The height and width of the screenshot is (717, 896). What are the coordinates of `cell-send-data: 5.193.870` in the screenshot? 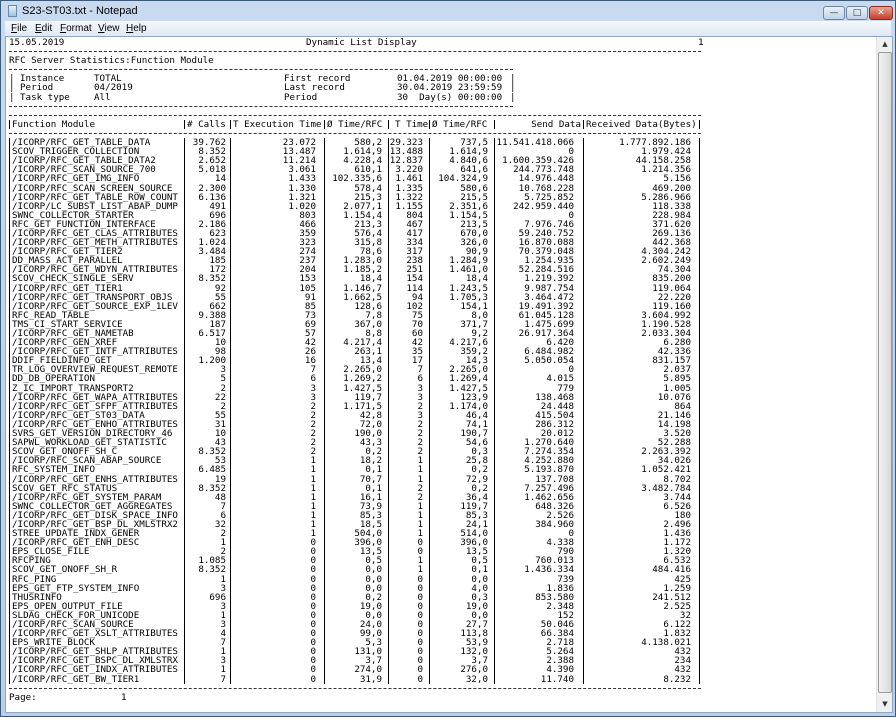 It's located at (538, 470).